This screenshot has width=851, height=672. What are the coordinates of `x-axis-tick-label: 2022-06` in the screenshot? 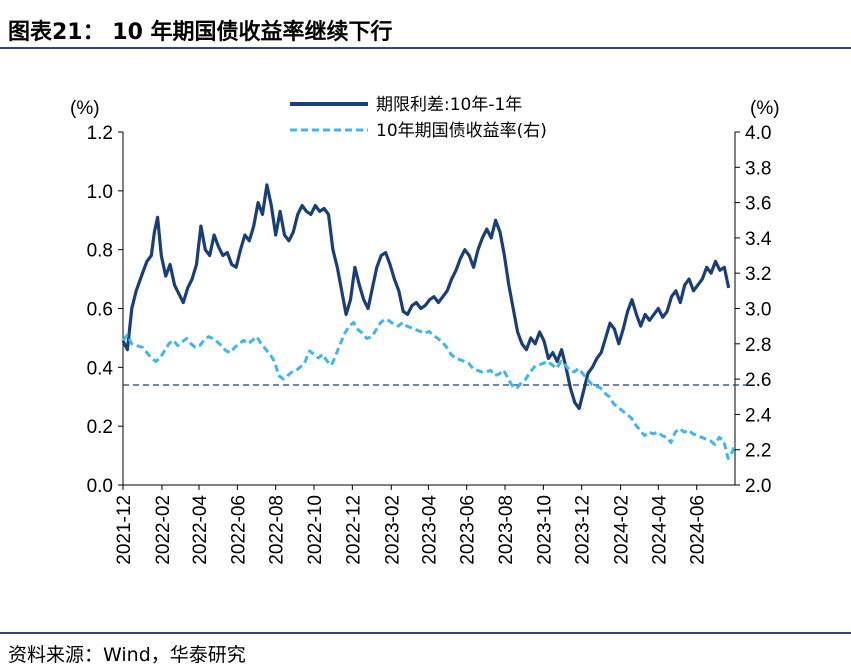 It's located at (238, 530).